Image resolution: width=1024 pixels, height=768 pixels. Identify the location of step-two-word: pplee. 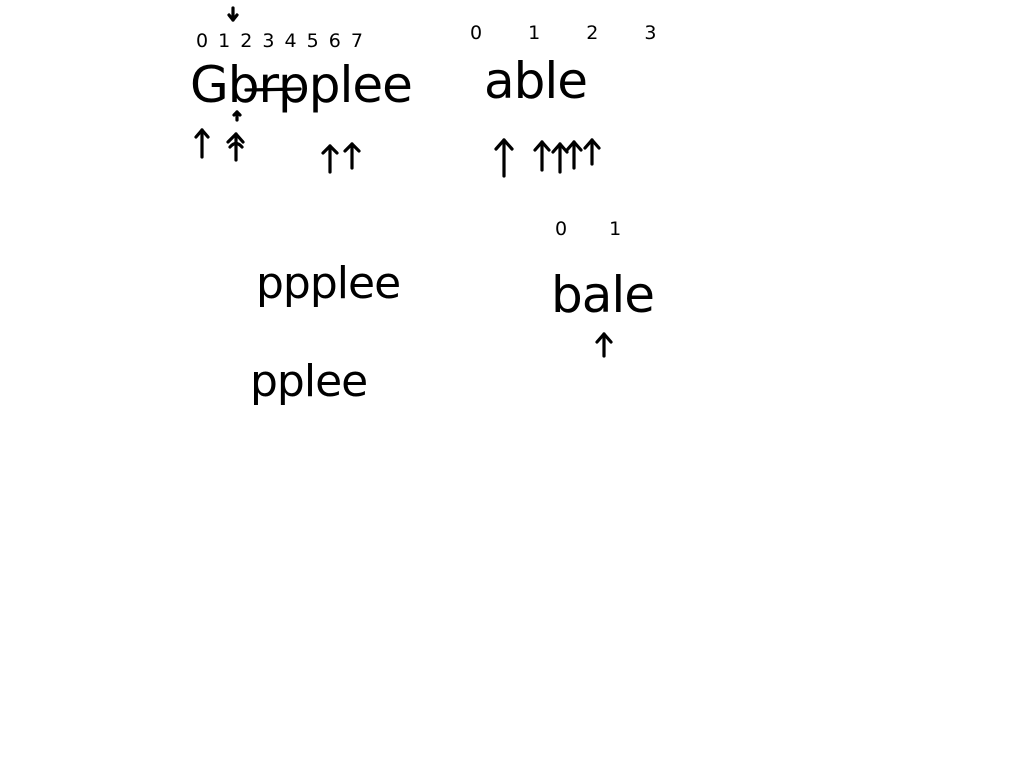
(309, 381).